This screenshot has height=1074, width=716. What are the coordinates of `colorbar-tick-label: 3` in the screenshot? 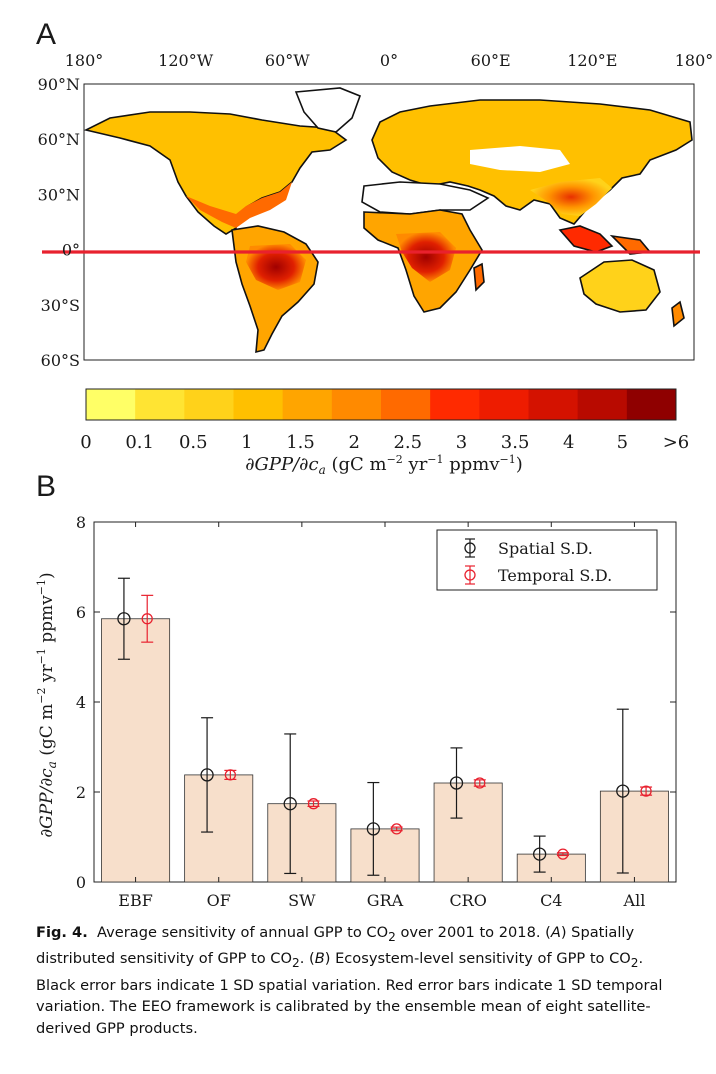 It's located at (461, 442).